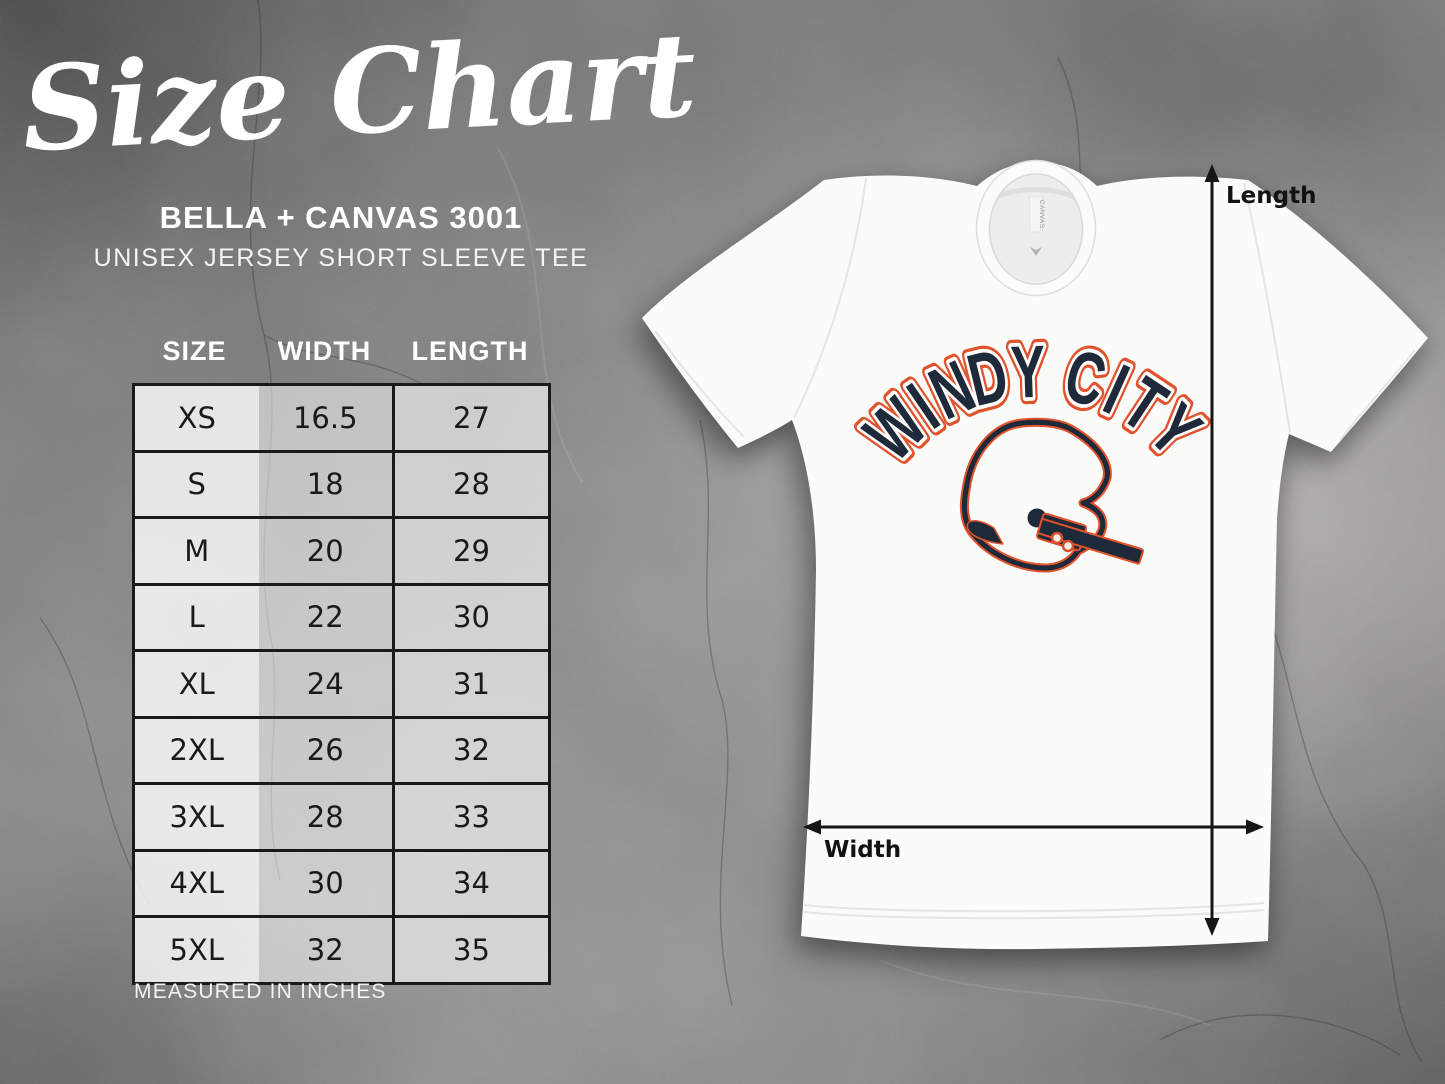  What do you see at coordinates (326, 617) in the screenshot?
I see `cell-width: 22` at bounding box center [326, 617].